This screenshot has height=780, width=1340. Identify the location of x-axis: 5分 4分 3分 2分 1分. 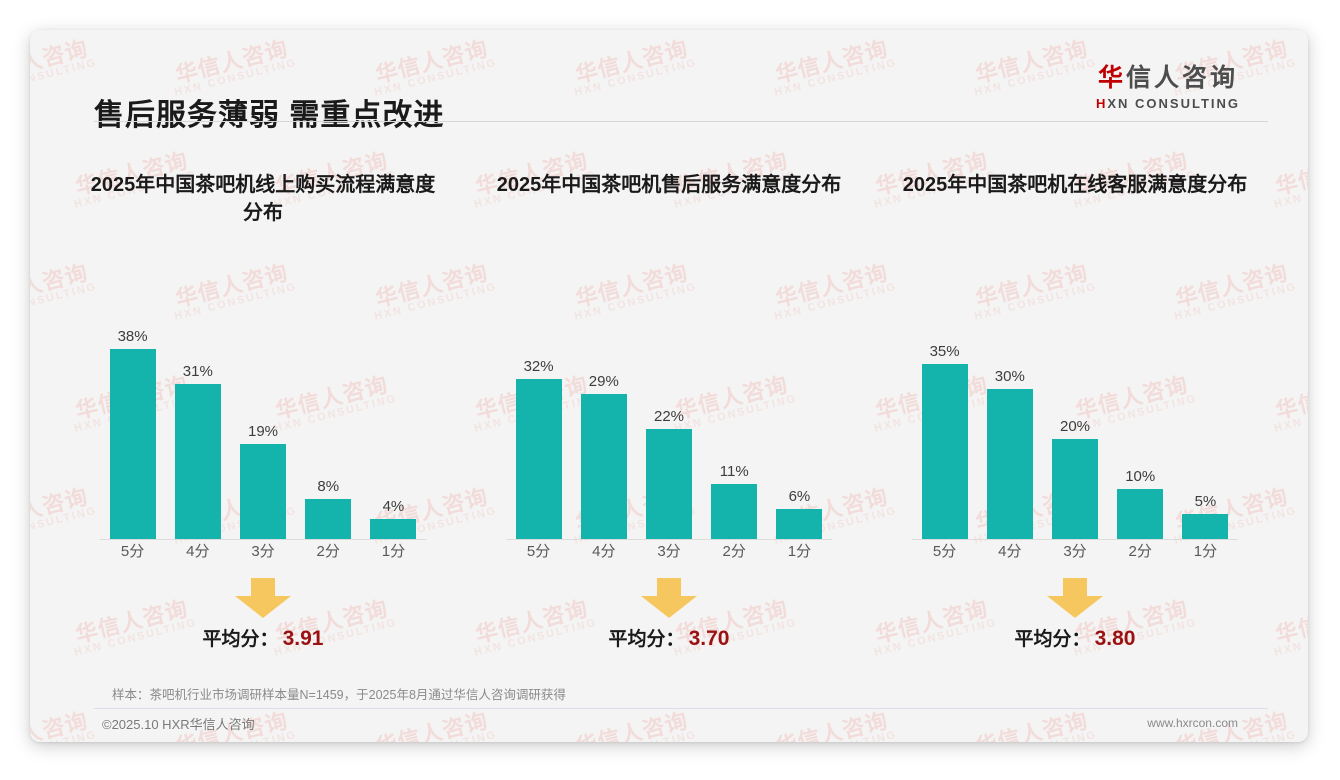
(263, 550).